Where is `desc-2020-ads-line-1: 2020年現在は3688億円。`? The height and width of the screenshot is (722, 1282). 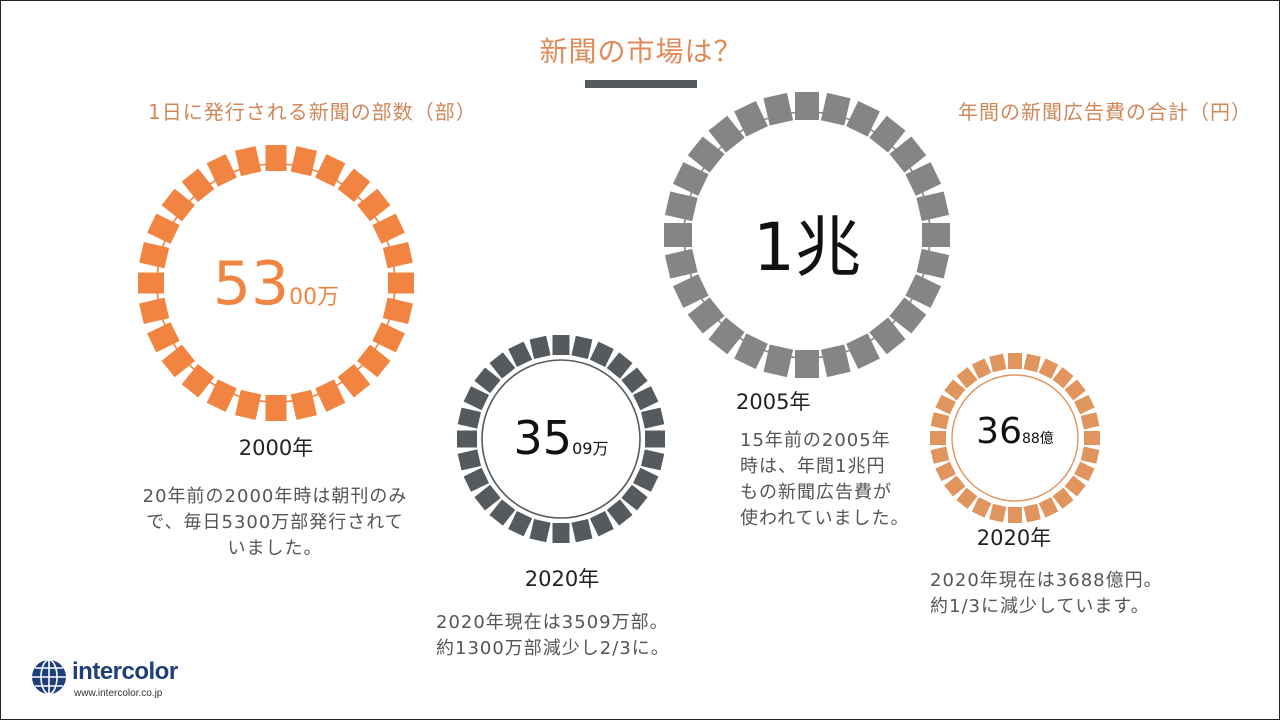 desc-2020-ads-line-1: 2020年現在は3688億円。 is located at coordinates (1046, 580).